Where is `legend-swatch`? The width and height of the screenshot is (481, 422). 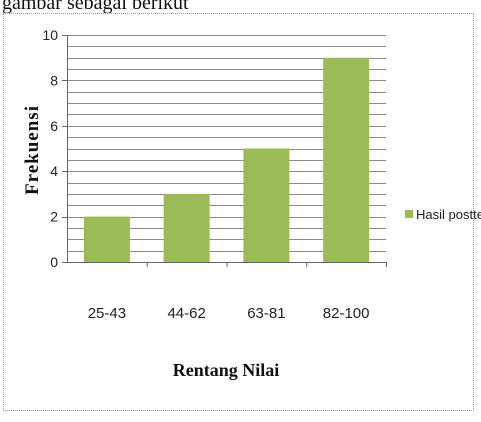
legend-swatch is located at coordinates (409, 214).